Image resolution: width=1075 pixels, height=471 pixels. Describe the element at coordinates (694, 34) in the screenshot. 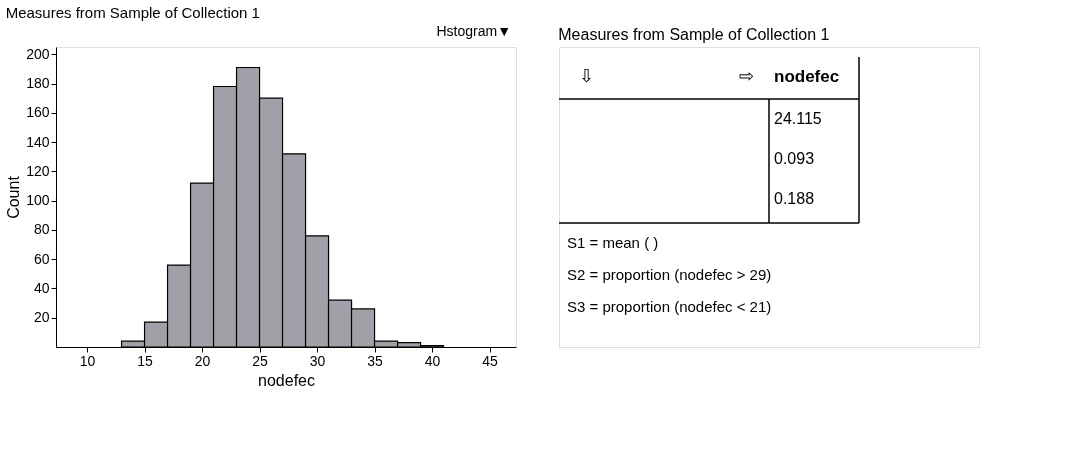

I see `text: Measures from Sample of Collection 1` at that location.